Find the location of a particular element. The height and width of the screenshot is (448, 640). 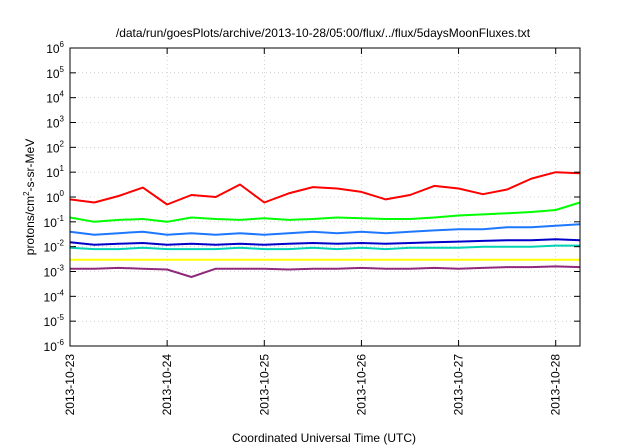

x-tick-label: 2013-10-24 is located at coordinates (167, 385).